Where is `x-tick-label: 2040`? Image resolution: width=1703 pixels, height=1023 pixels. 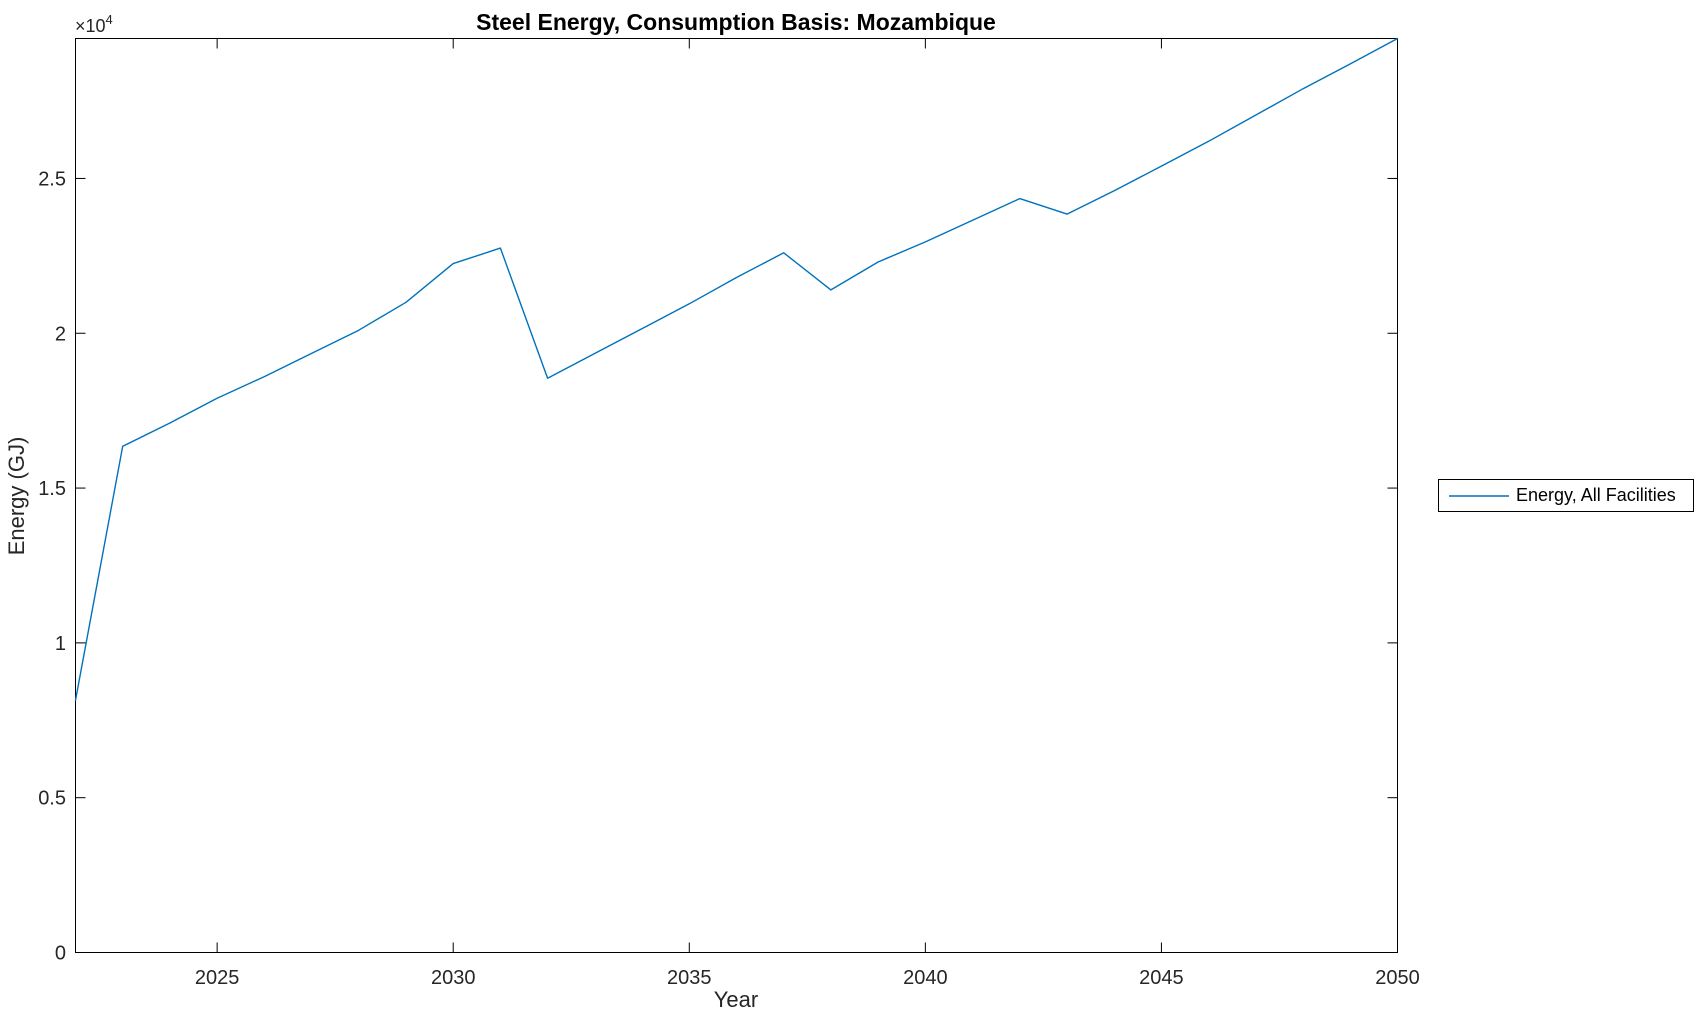 x-tick-label: 2040 is located at coordinates (925, 978).